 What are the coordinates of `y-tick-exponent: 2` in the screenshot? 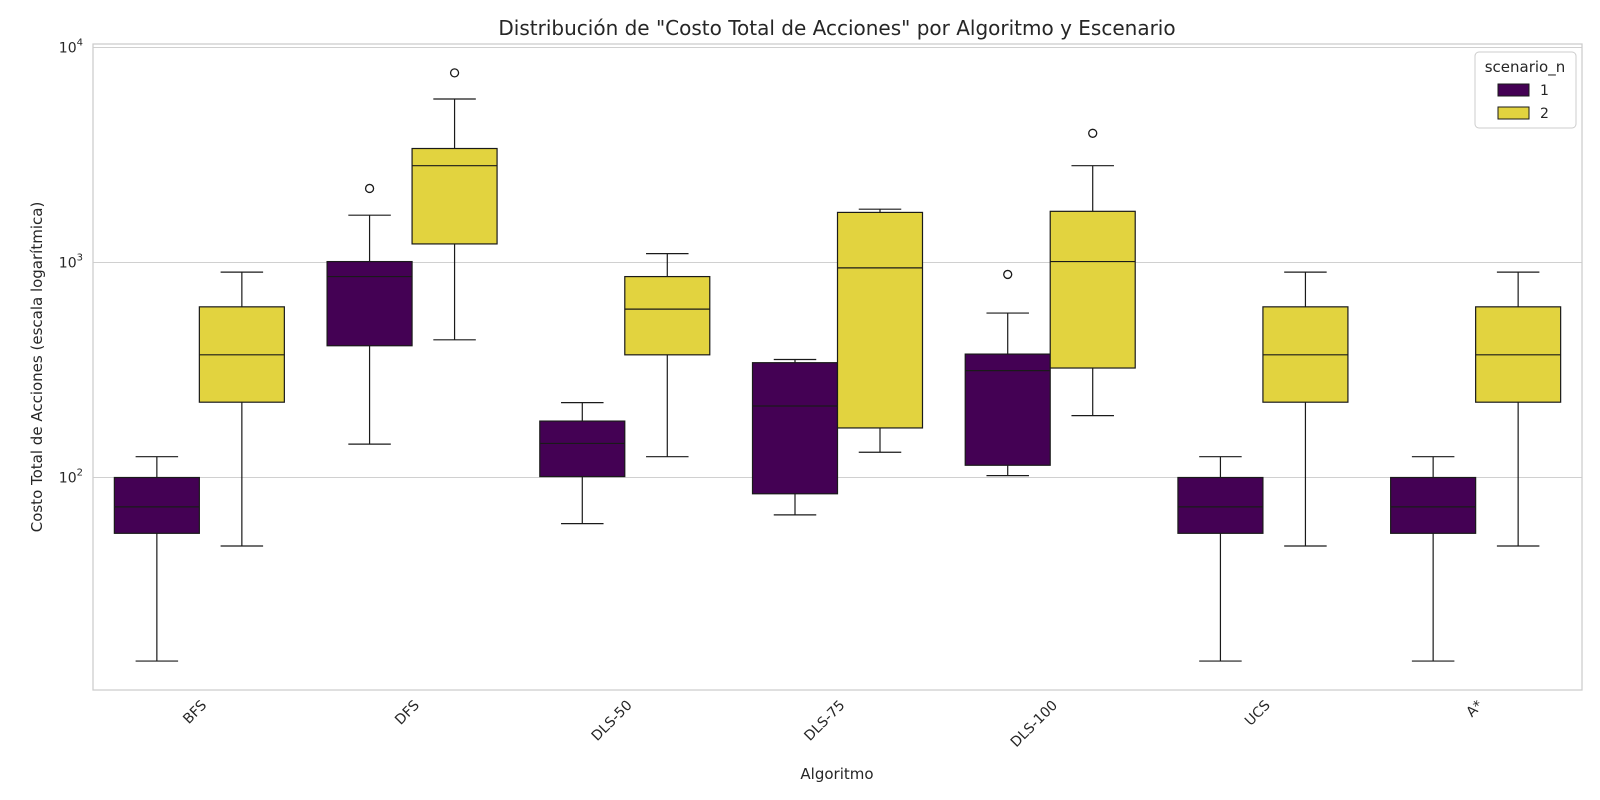 It's located at (80, 473).